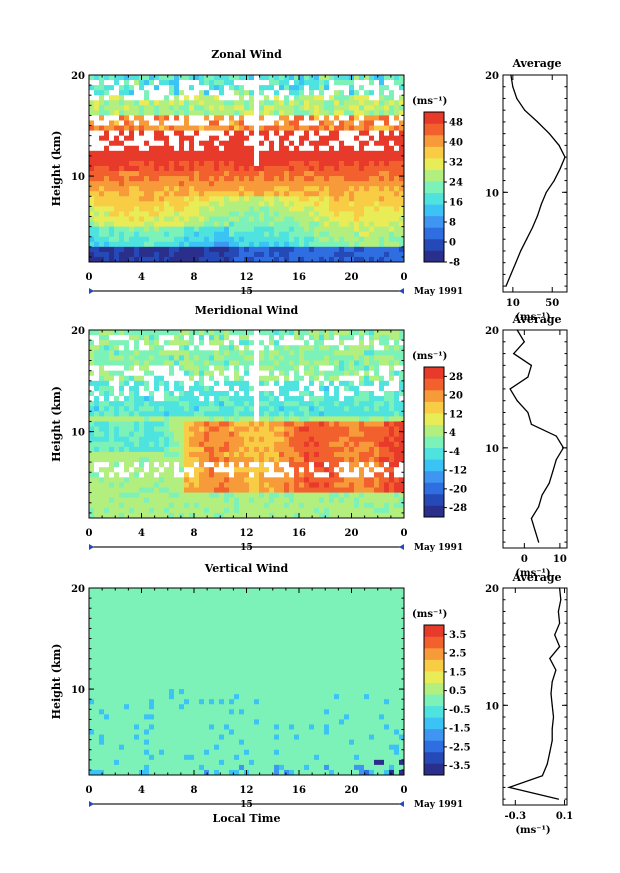 The width and height of the screenshot is (620, 873). Describe the element at coordinates (456, 414) in the screenshot. I see `colorbar-tick-label: 12` at that location.